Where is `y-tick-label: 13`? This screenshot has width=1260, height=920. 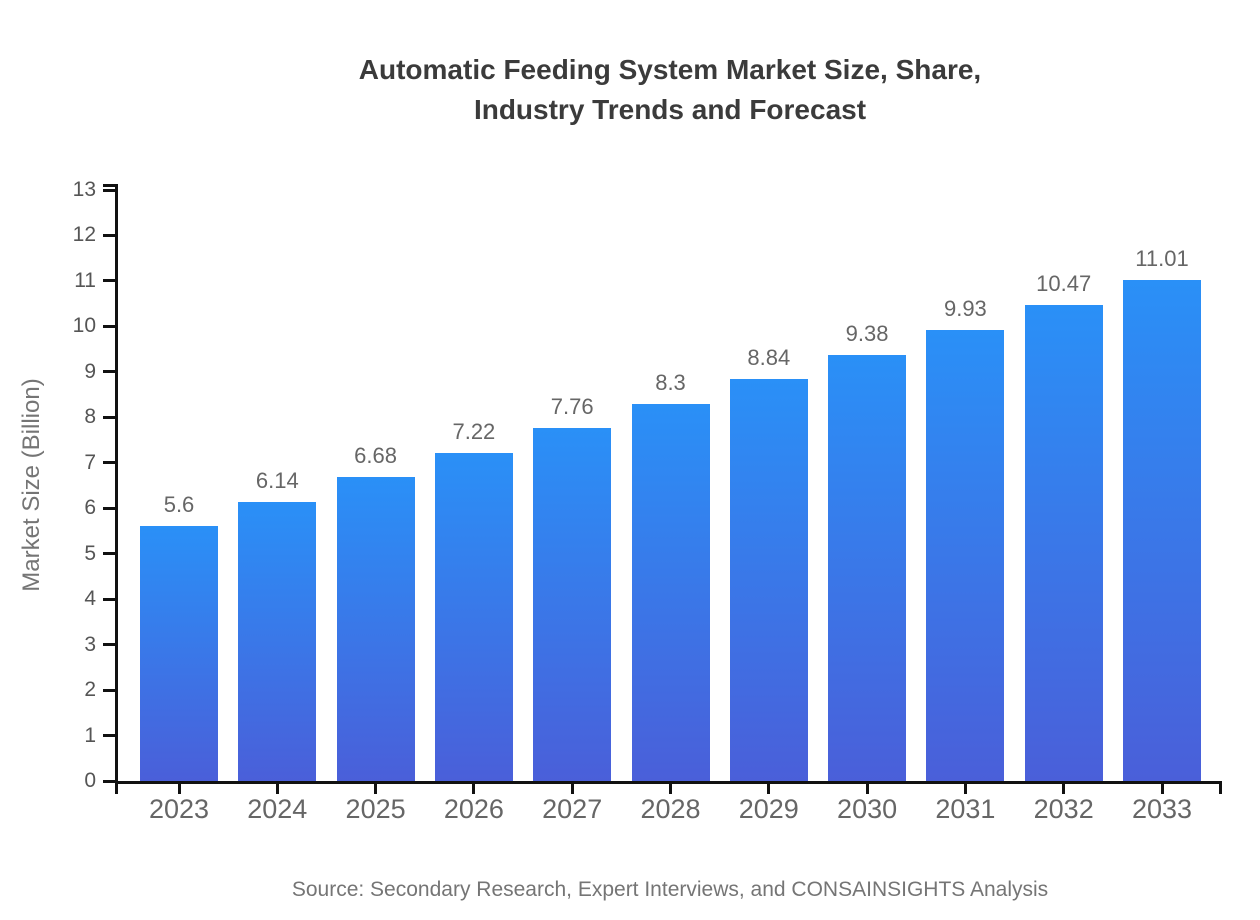
y-tick-label: 13 is located at coordinates (84, 189).